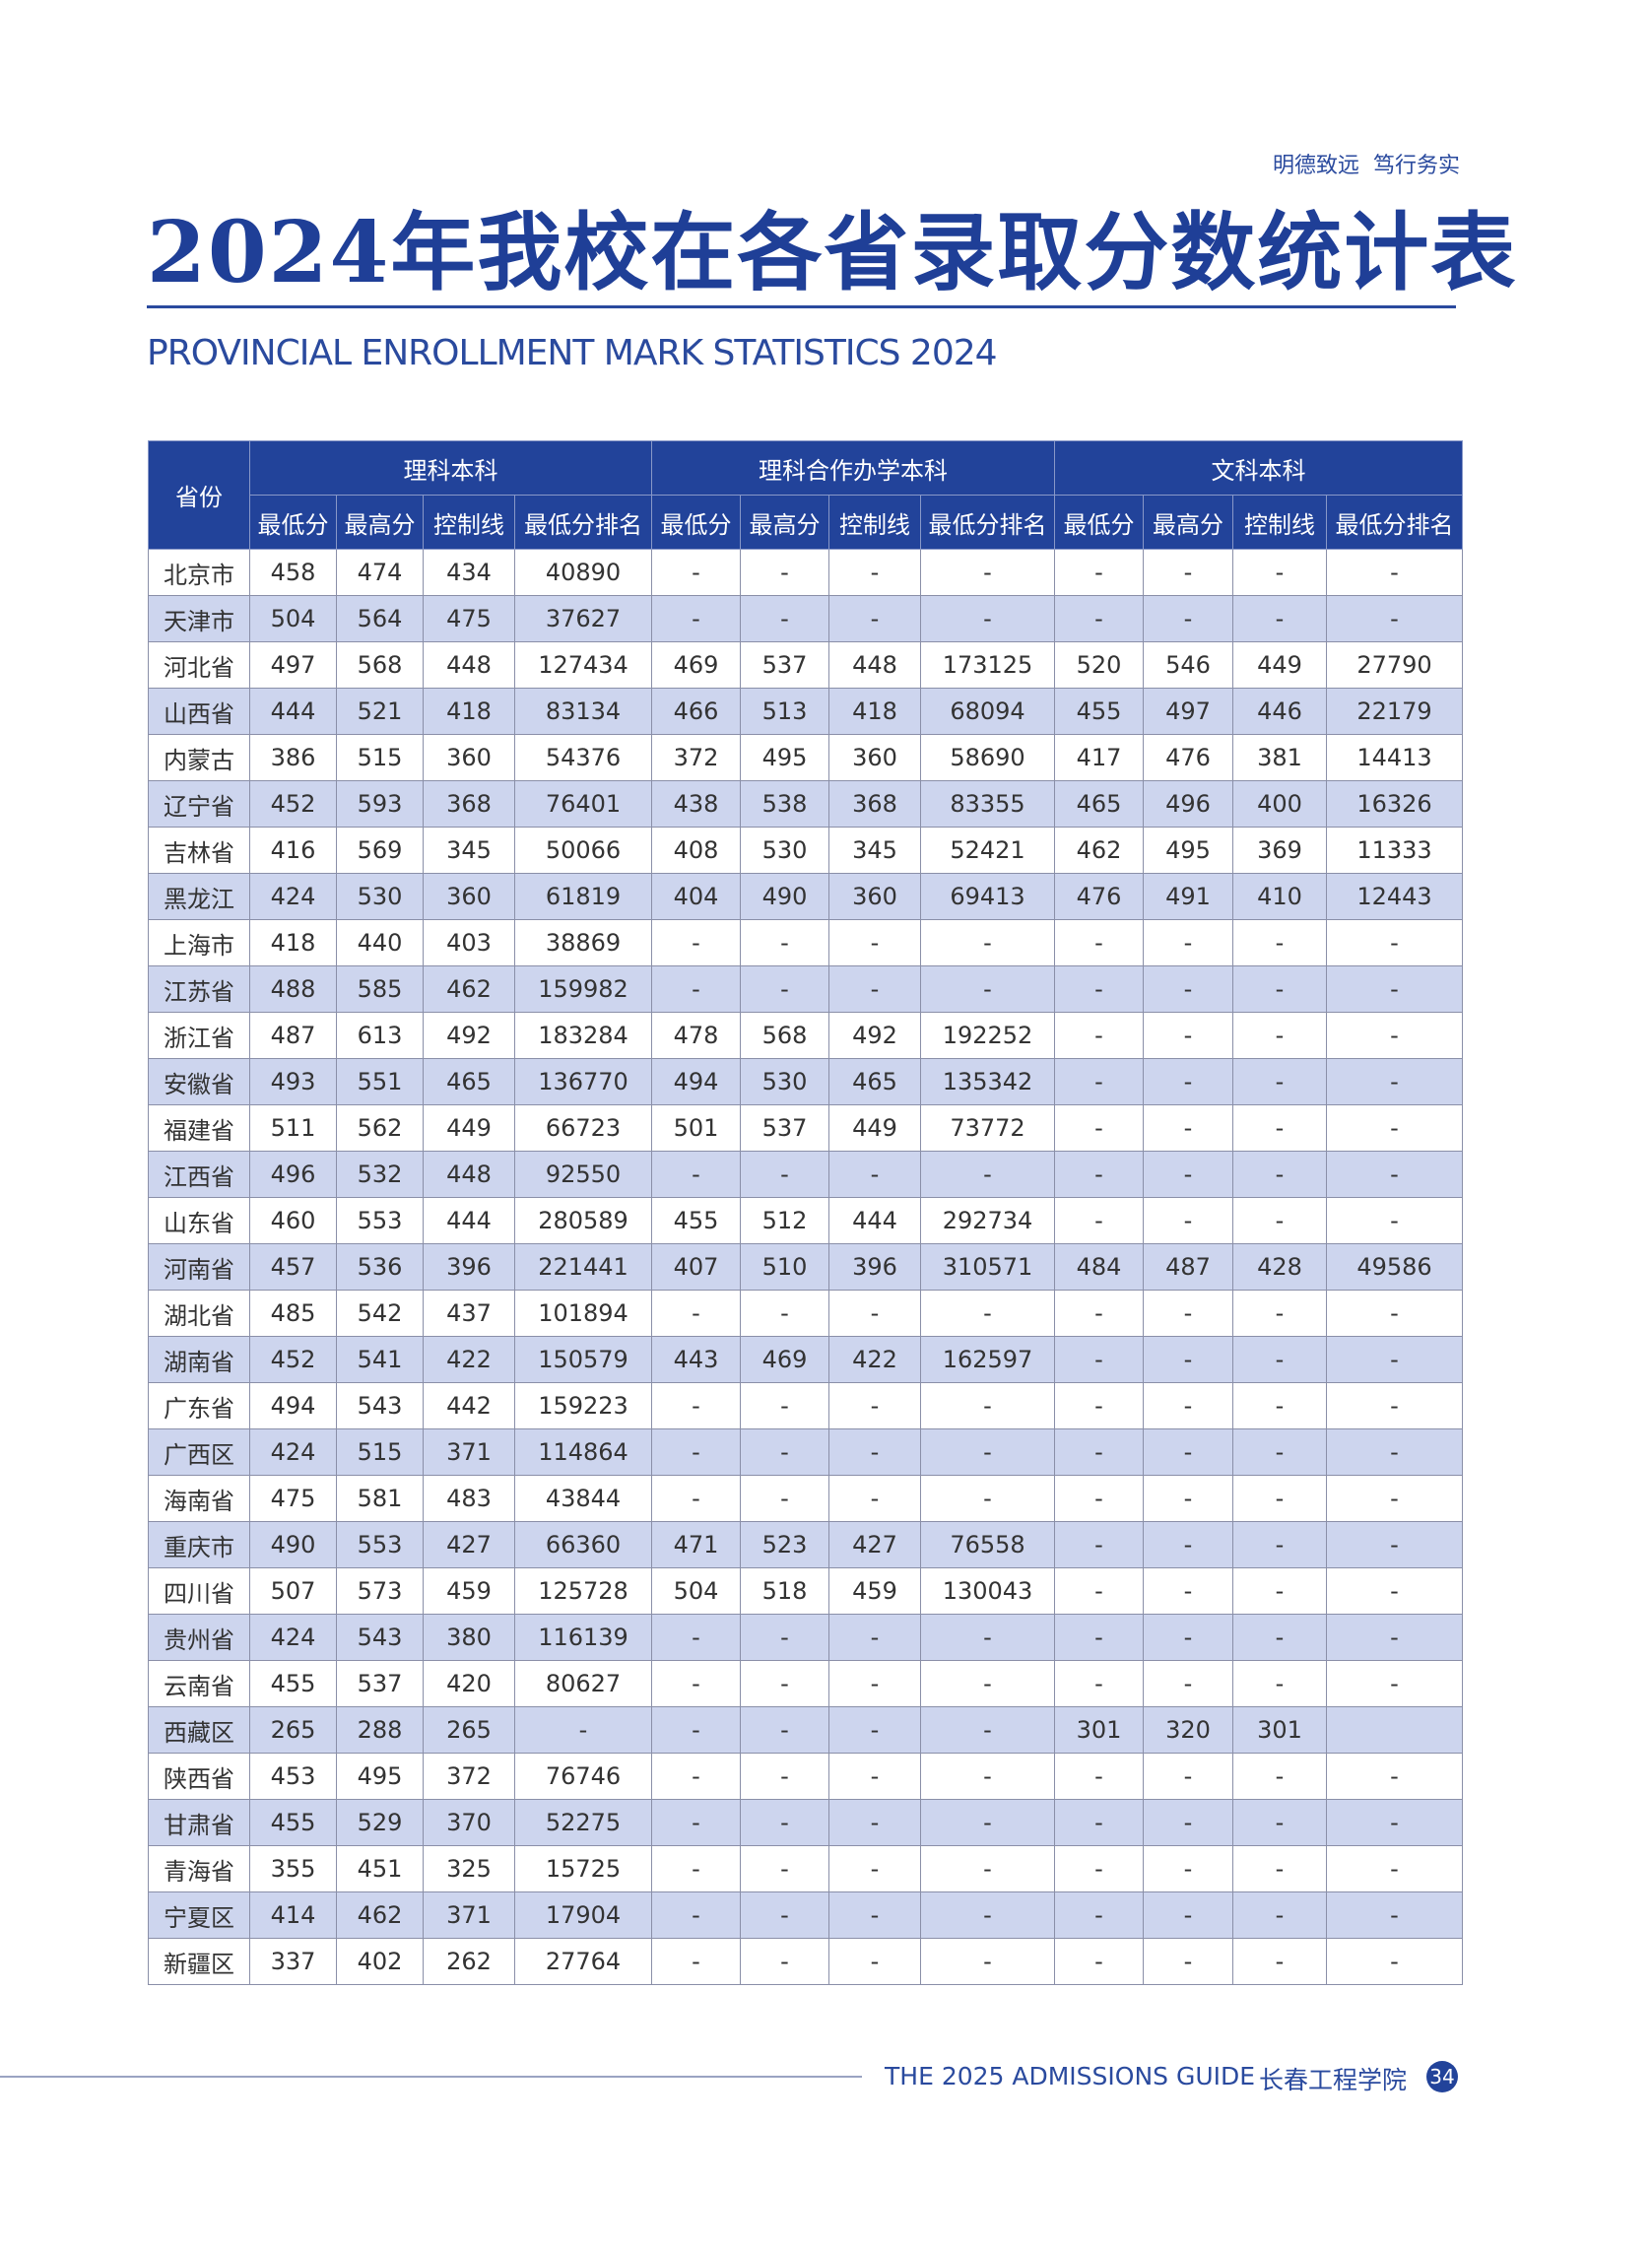  I want to click on score-cell: 465, so click(875, 1081).